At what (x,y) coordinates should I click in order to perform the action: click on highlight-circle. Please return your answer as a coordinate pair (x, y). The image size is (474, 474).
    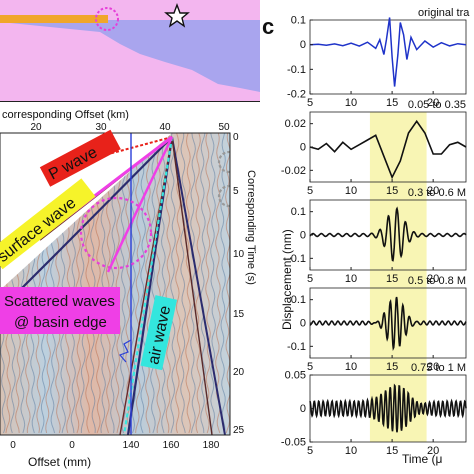
    Looking at the image, I should click on (107, 19).